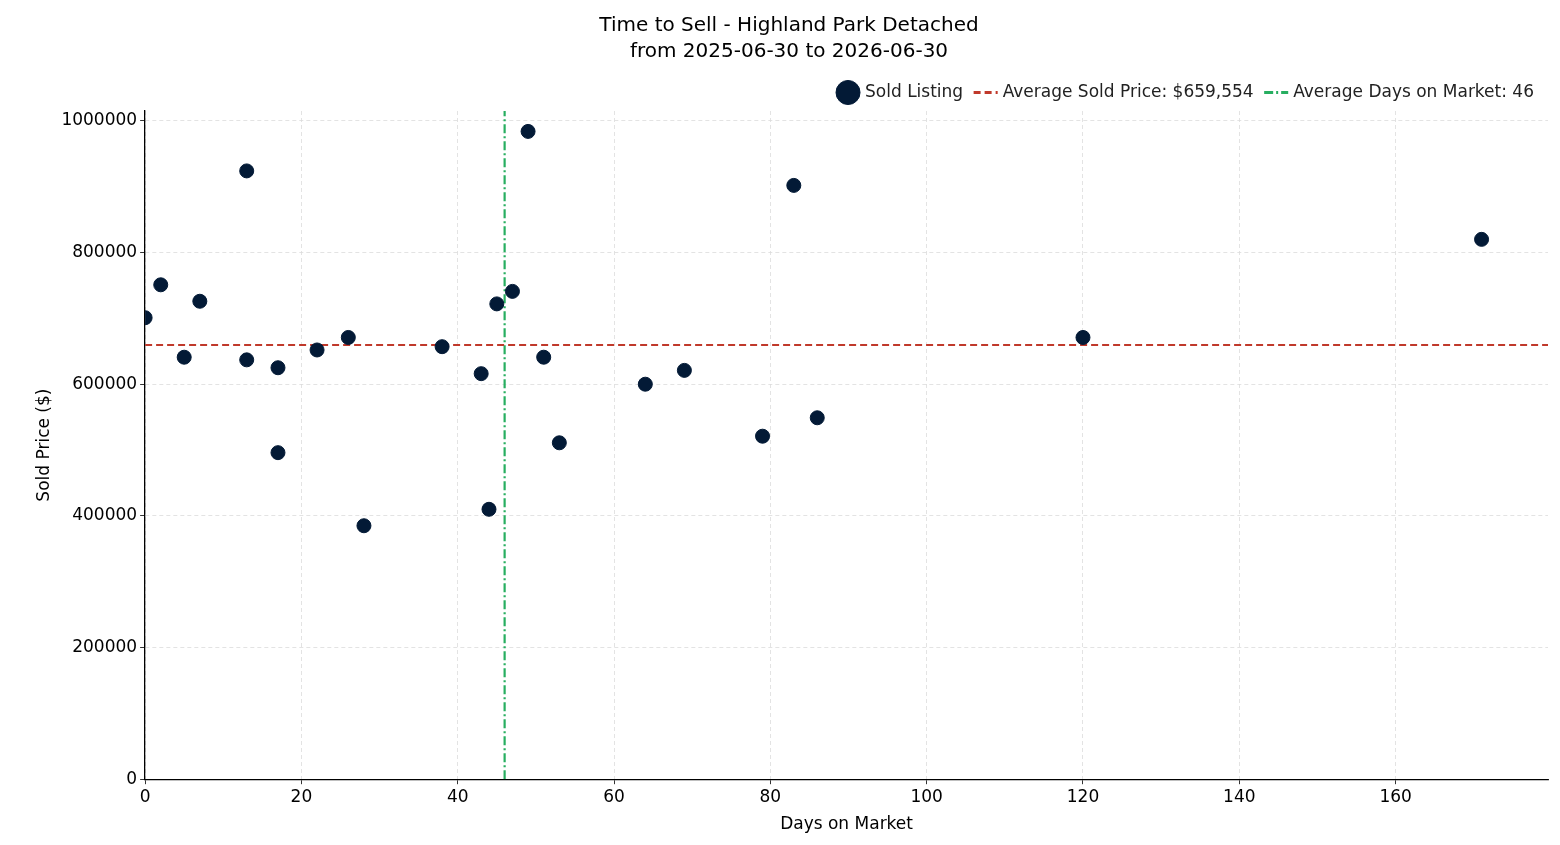  What do you see at coordinates (789, 50) in the screenshot?
I see `chart-subtitle: from 2025-06-30 to 2026-06-30` at bounding box center [789, 50].